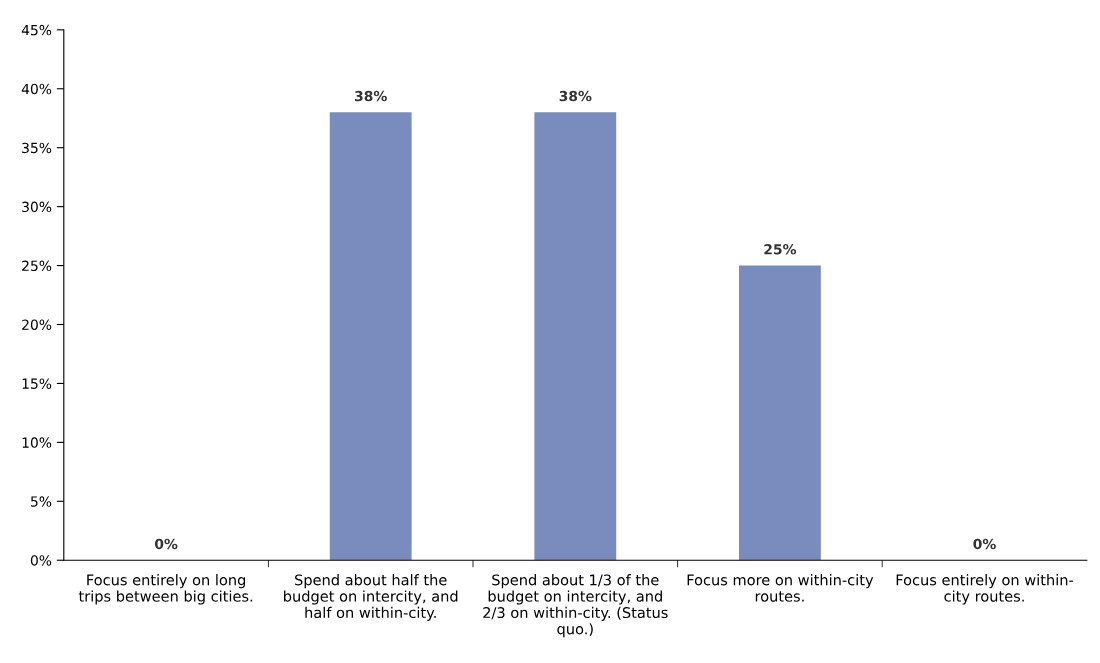  What do you see at coordinates (371, 597) in the screenshot?
I see `x-tick-label: Spend about half the budget on intercity, and half on within-city.` at bounding box center [371, 597].